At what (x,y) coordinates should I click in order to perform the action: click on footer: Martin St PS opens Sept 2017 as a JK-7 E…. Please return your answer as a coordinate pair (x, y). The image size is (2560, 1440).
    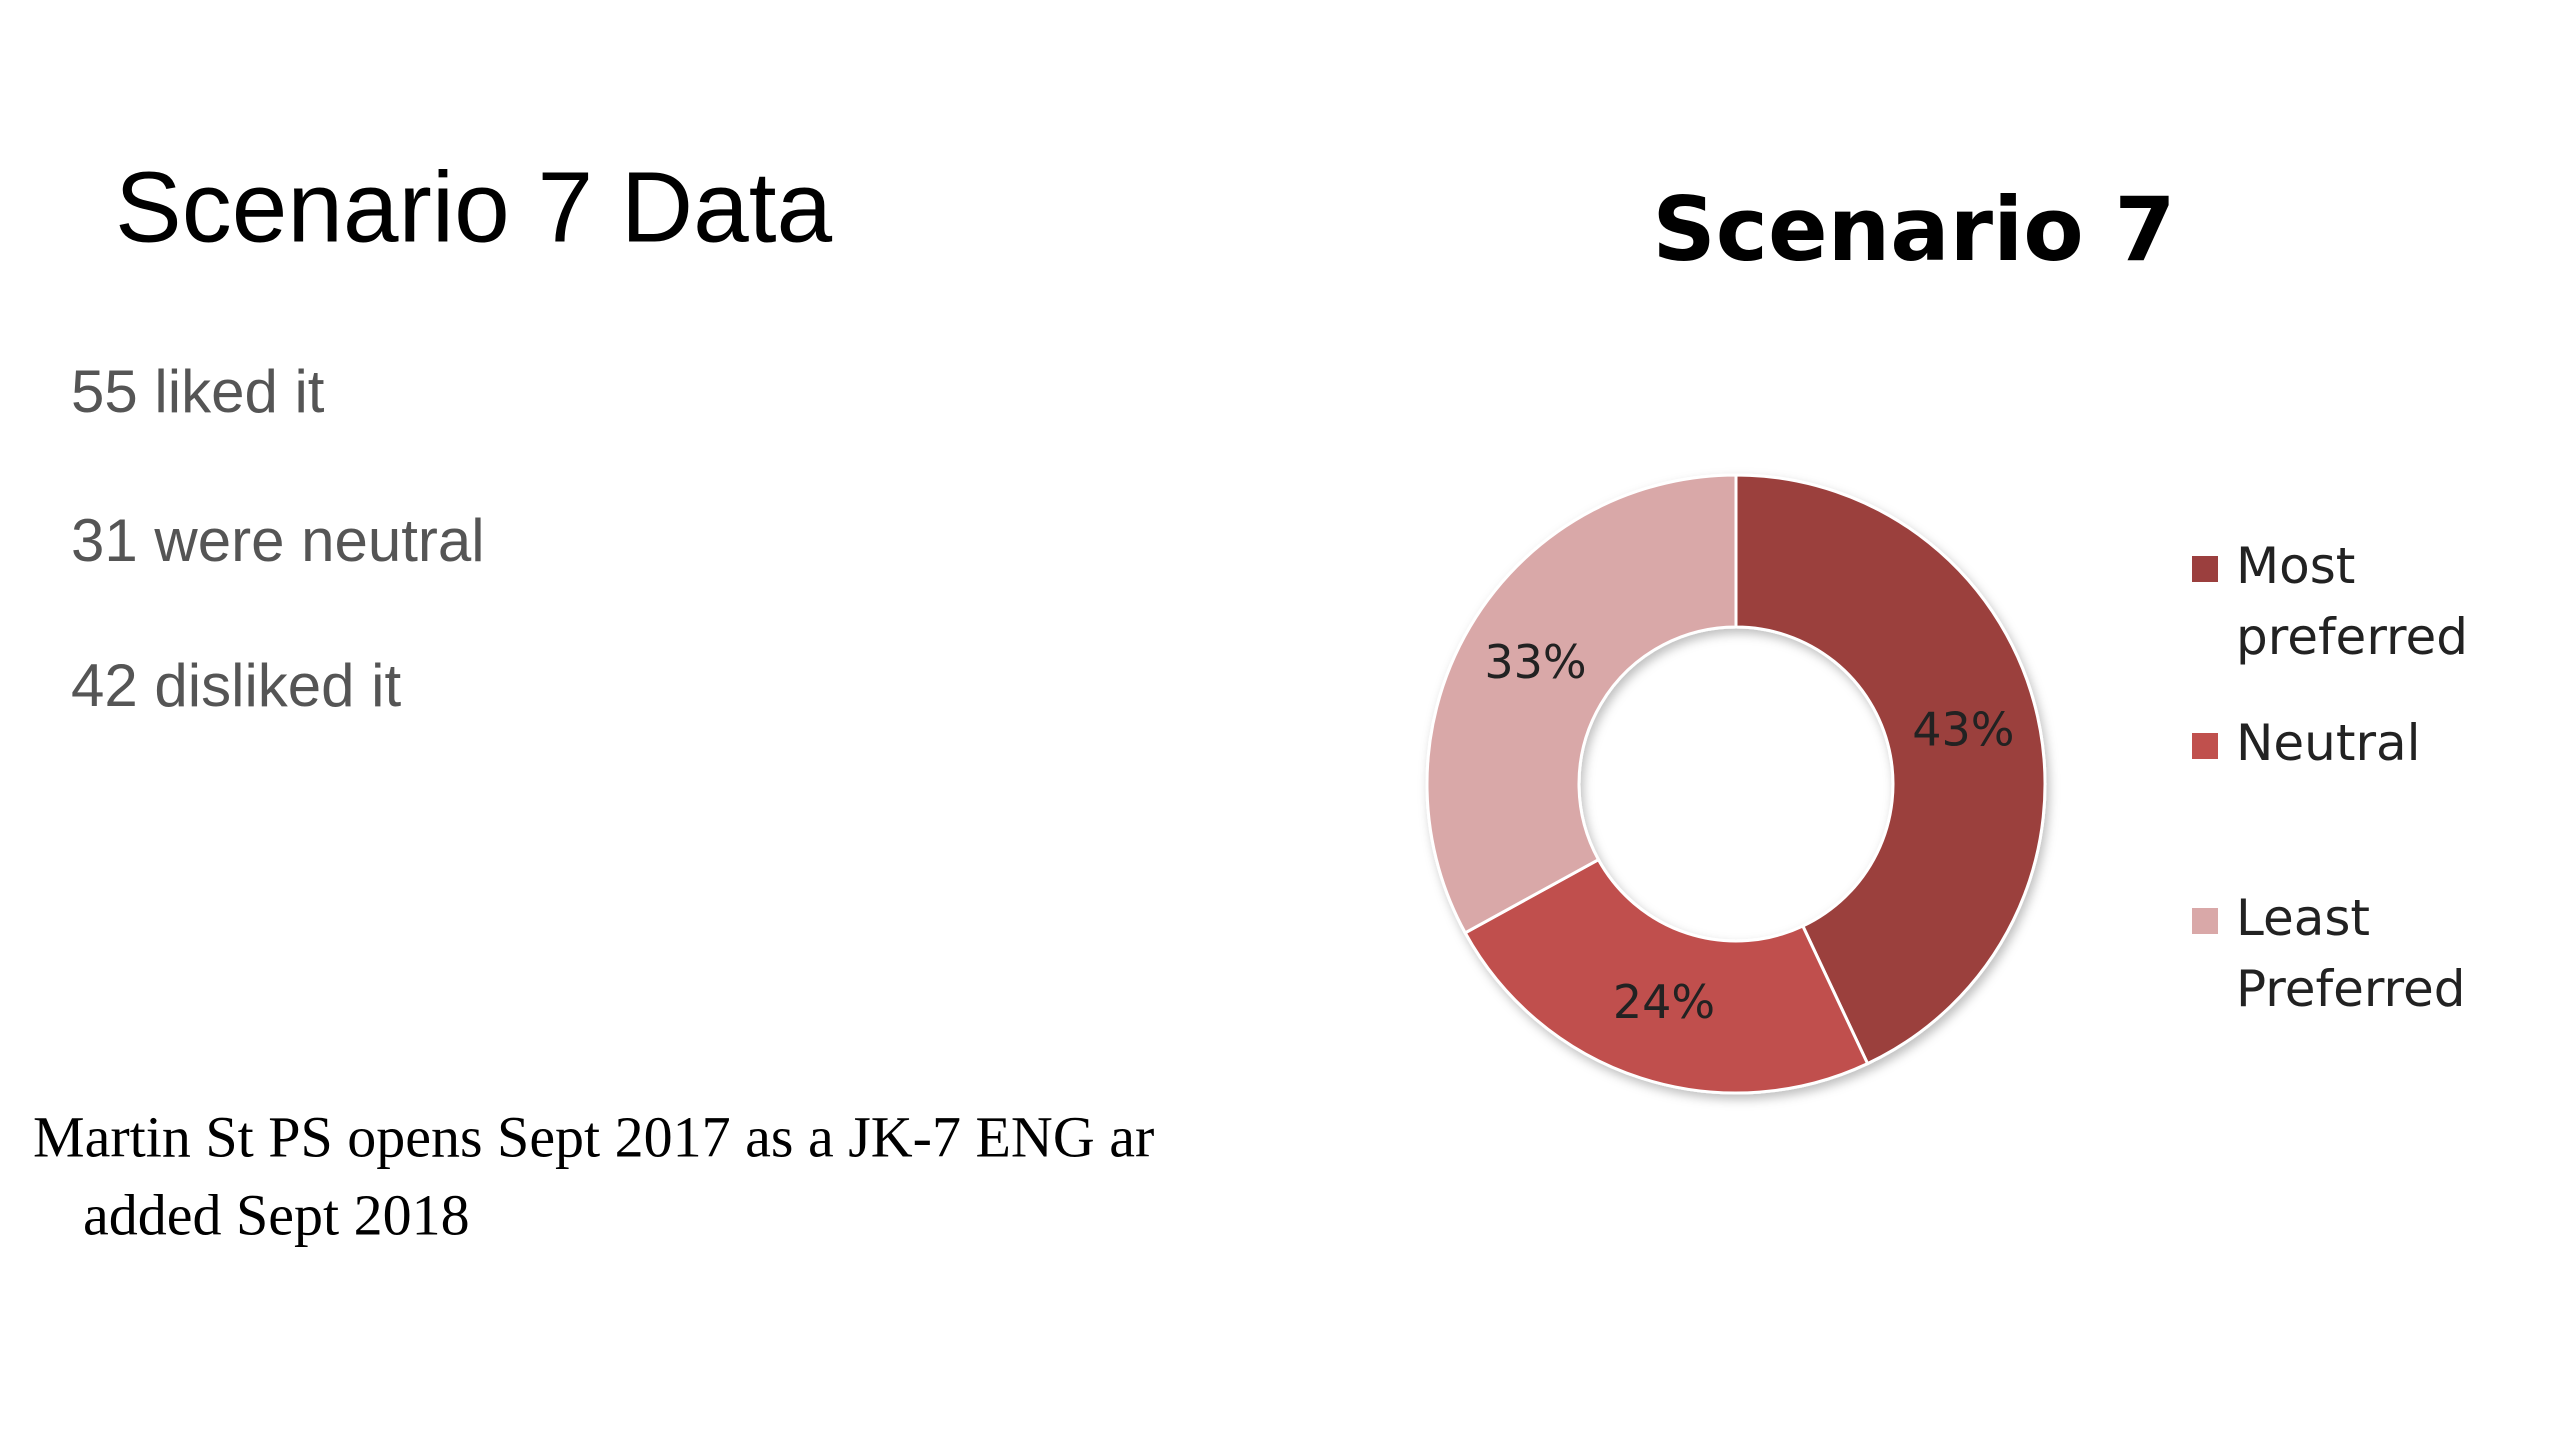
    Looking at the image, I should click on (593, 1175).